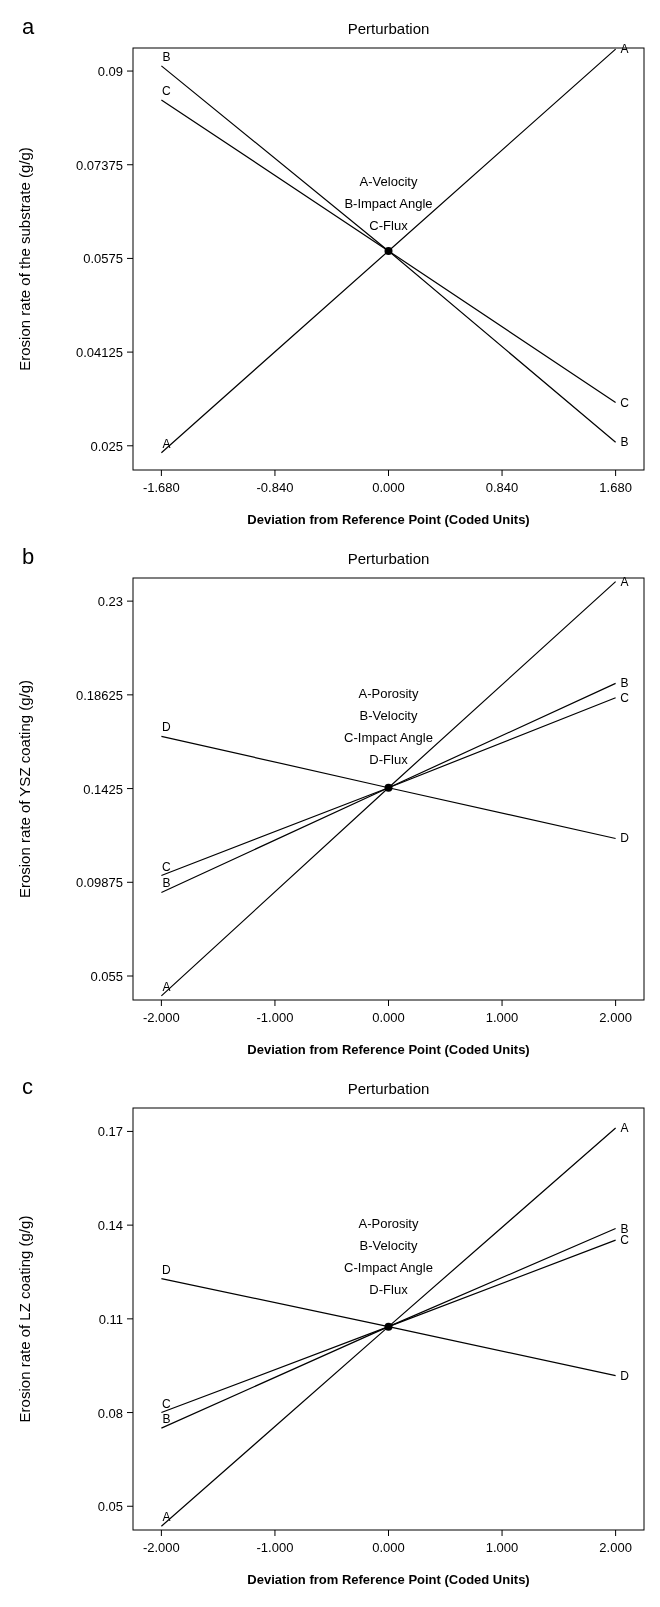  I want to click on y-axis-title: Erosion rate of YSZ coating (g/g), so click(24, 789).